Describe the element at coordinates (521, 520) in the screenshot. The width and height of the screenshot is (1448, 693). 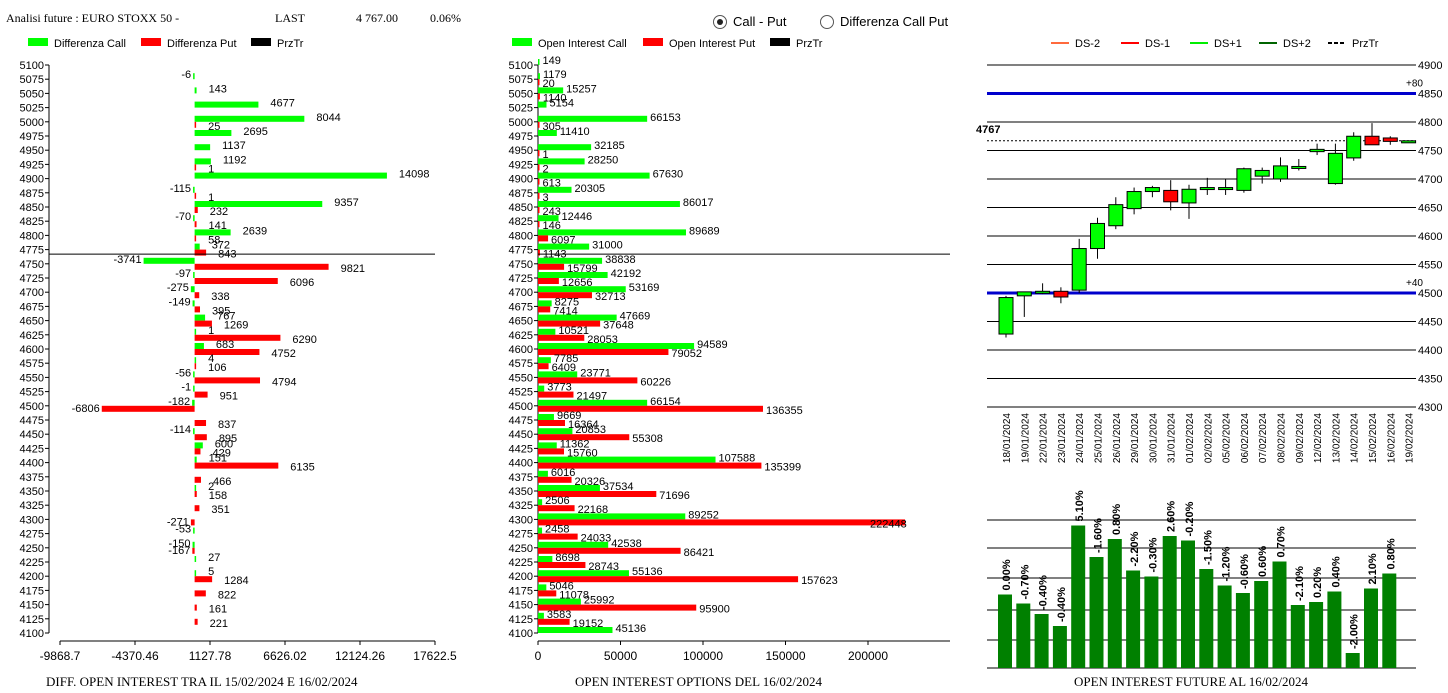
I see `options-y-tick-label: 4300` at that location.